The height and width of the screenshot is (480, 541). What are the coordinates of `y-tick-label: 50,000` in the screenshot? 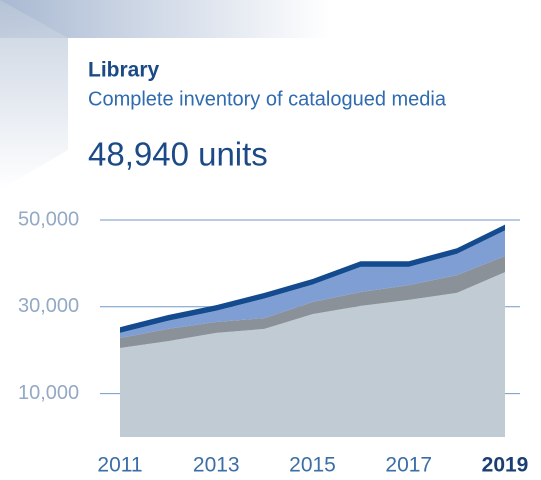 It's located at (48, 219).